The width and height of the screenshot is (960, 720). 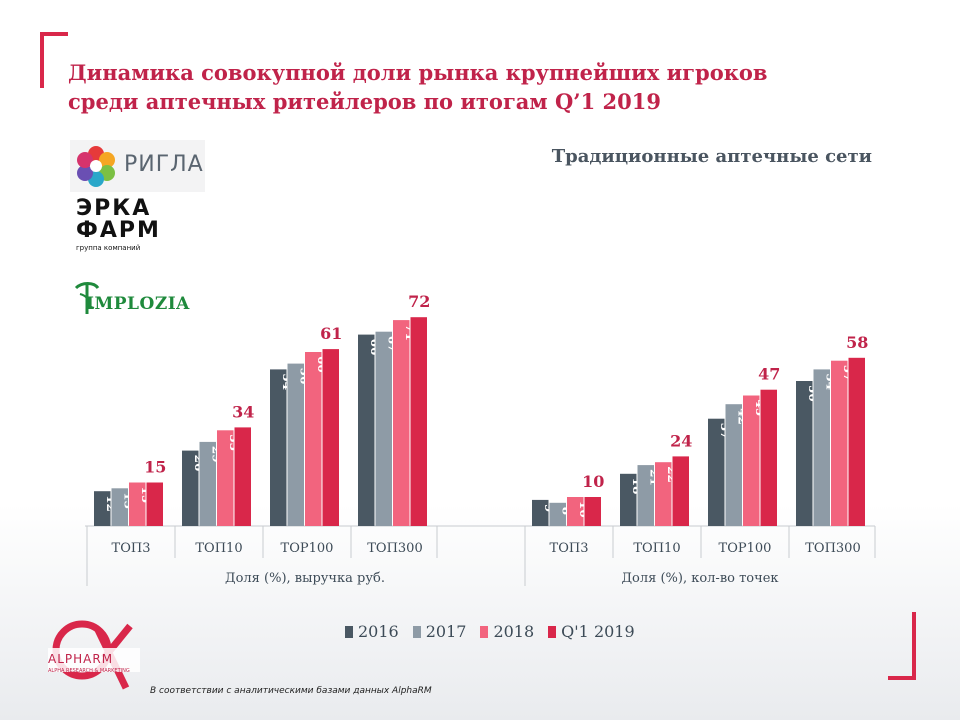 What do you see at coordinates (190, 488) in the screenshot?
I see `bar-1-топ10-2016` at bounding box center [190, 488].